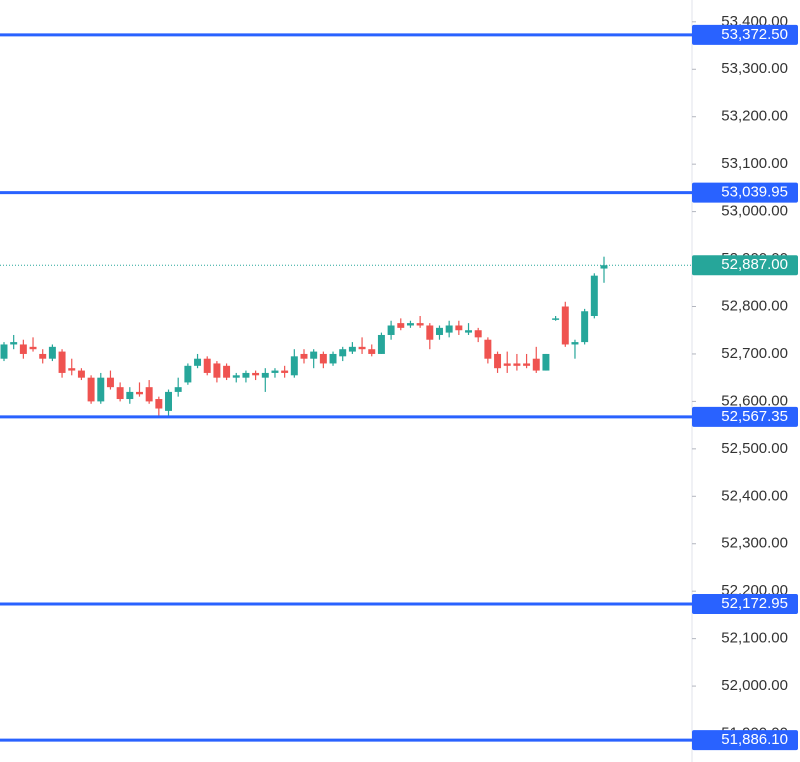 This screenshot has width=800, height=762. What do you see at coordinates (754, 211) in the screenshot?
I see `y-tick-label: 53,000.00` at bounding box center [754, 211].